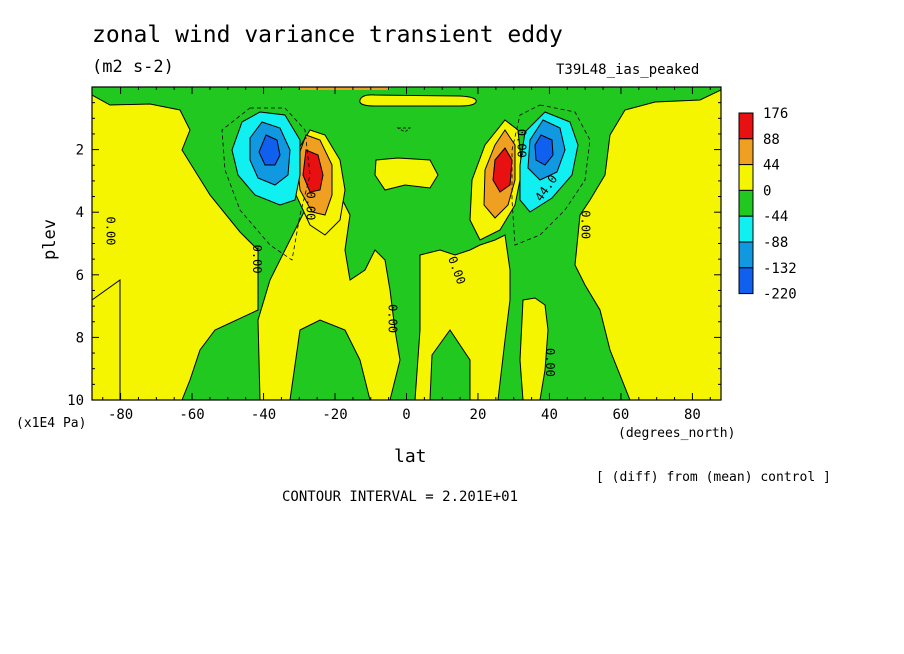 This screenshot has width=904, height=654. I want to click on field-left-deepblue-core, so click(269, 150).